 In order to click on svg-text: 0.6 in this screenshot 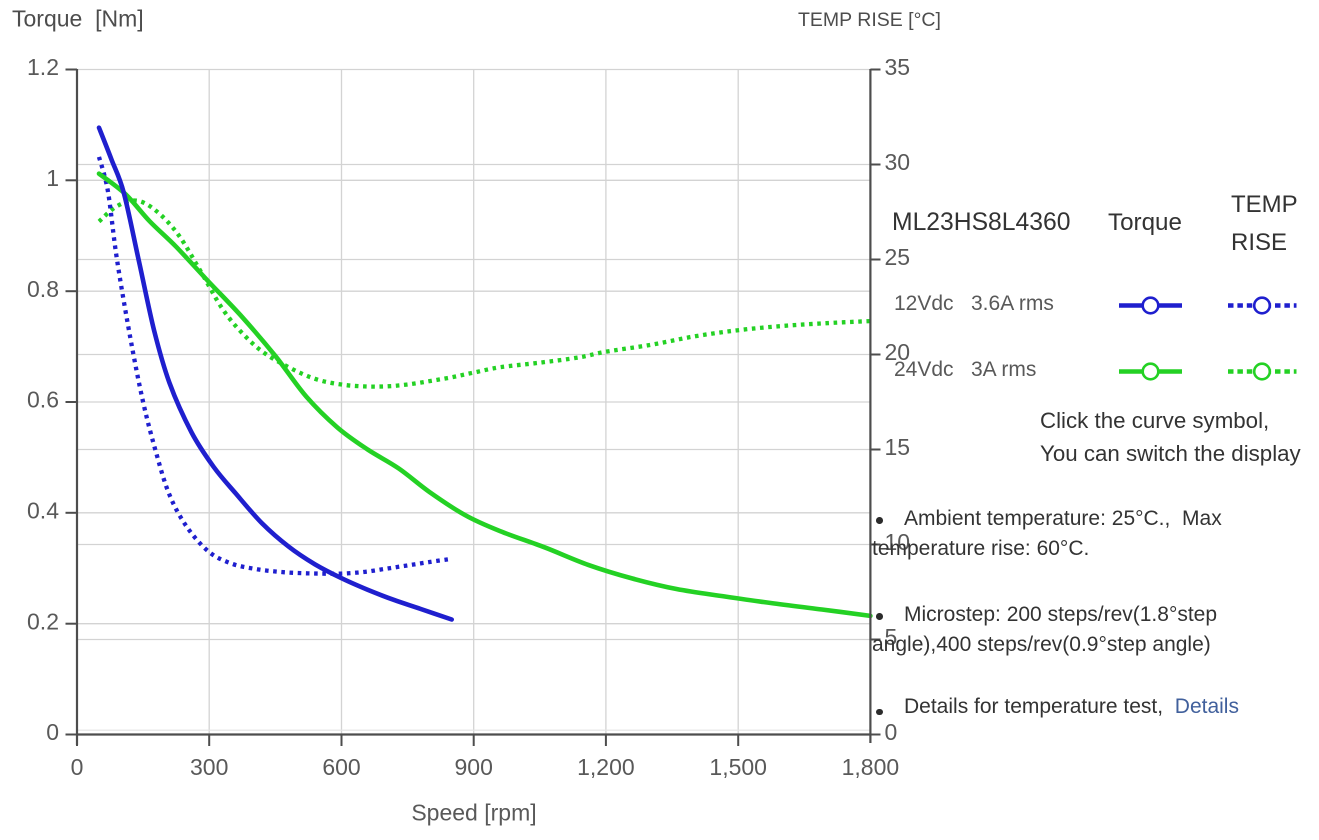, I will do `click(43, 400)`.